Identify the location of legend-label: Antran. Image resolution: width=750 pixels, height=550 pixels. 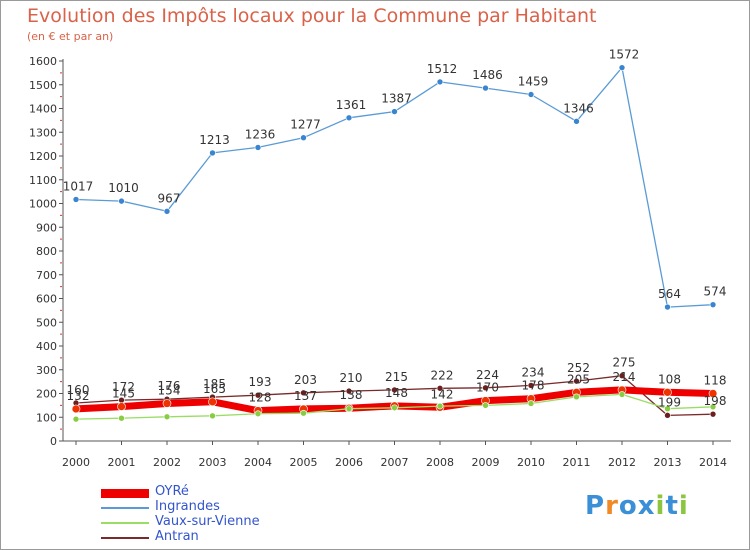
(177, 536).